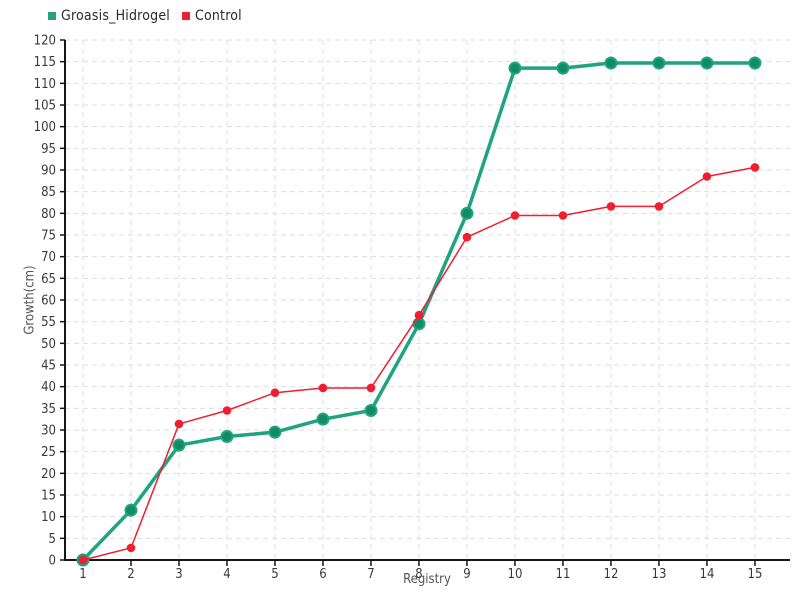 The image size is (800, 600). I want to click on legend-label-groasis-hidrogel: Groasis_Hidrogel, so click(115, 16).